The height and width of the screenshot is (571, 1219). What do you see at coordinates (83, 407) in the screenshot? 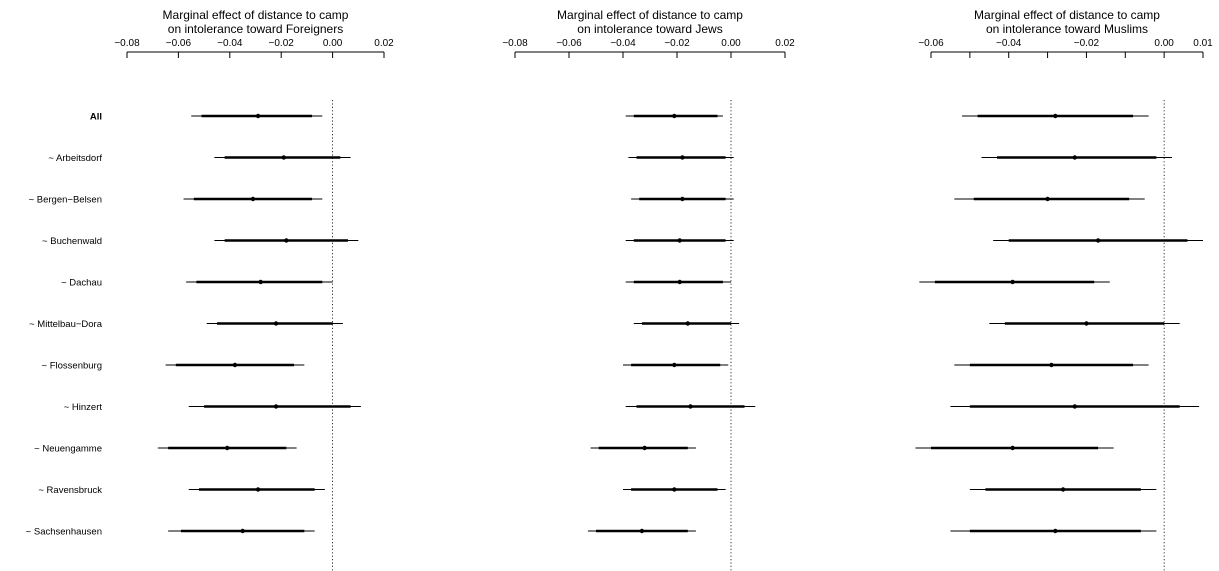
I see `row-label-7: ~ Hinzert` at bounding box center [83, 407].